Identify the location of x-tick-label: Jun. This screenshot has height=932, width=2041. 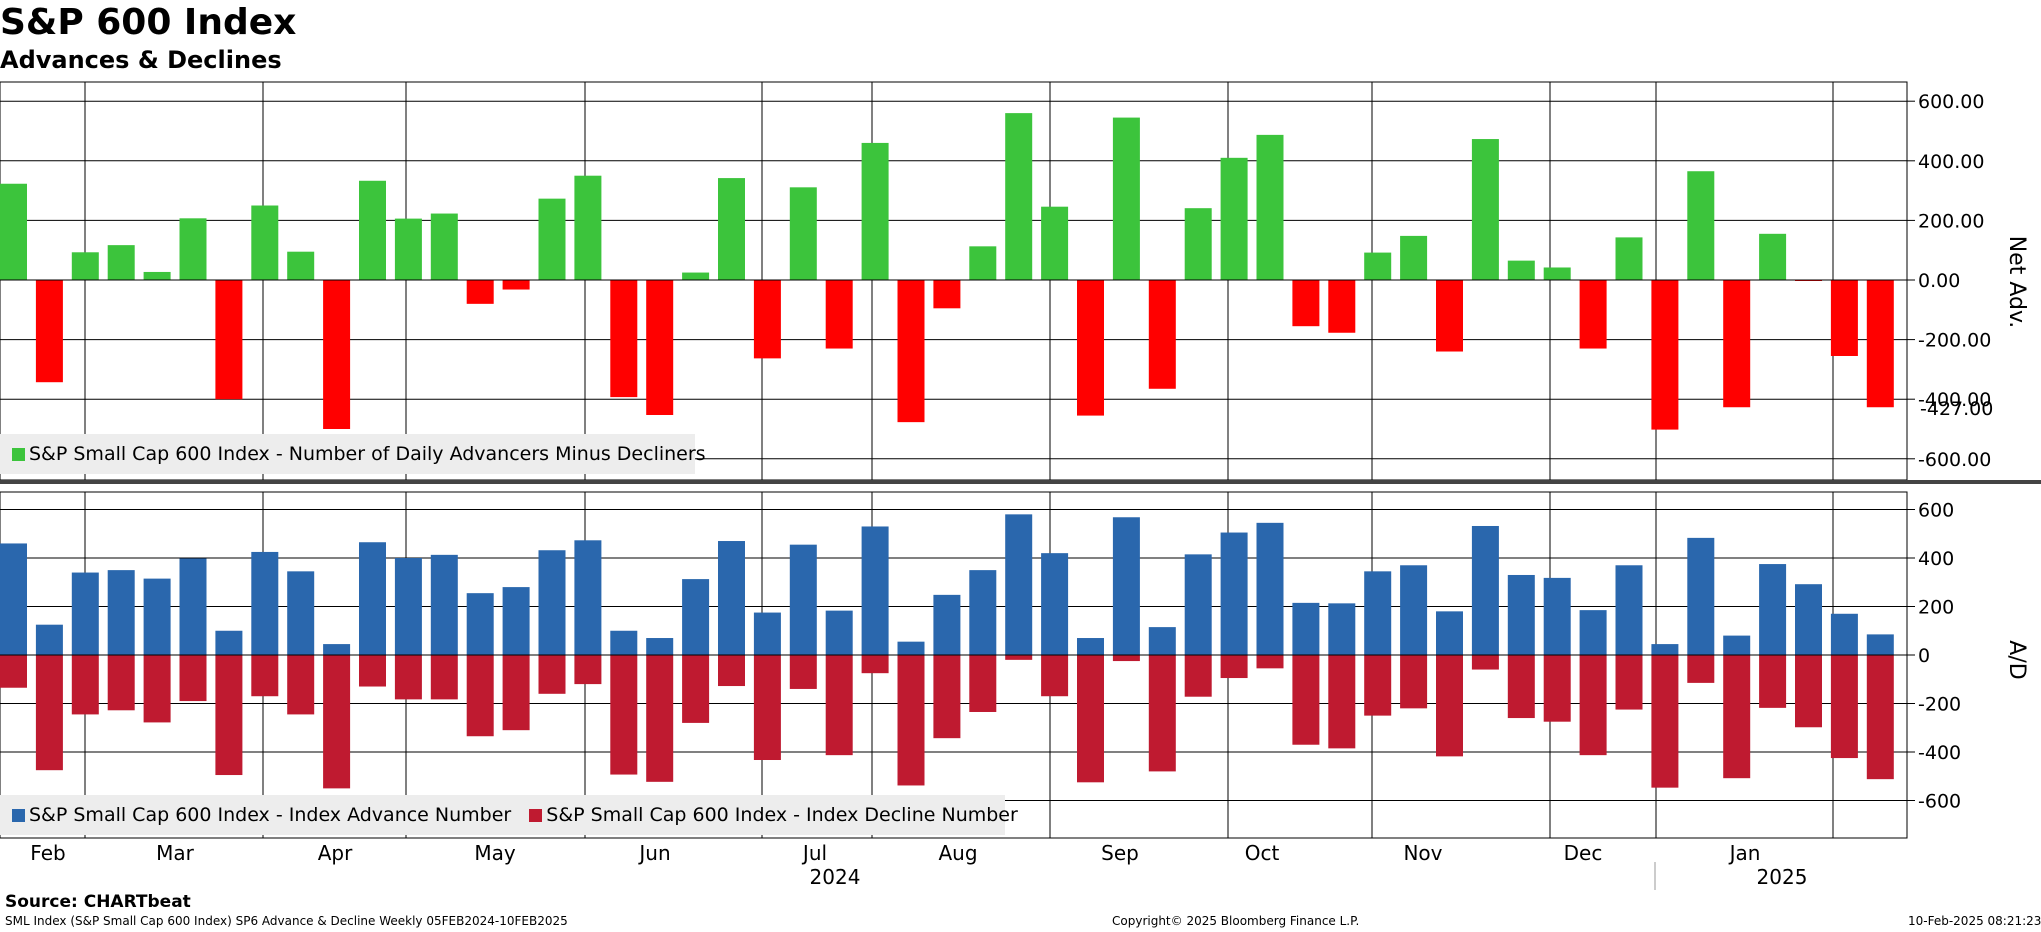
(653, 853).